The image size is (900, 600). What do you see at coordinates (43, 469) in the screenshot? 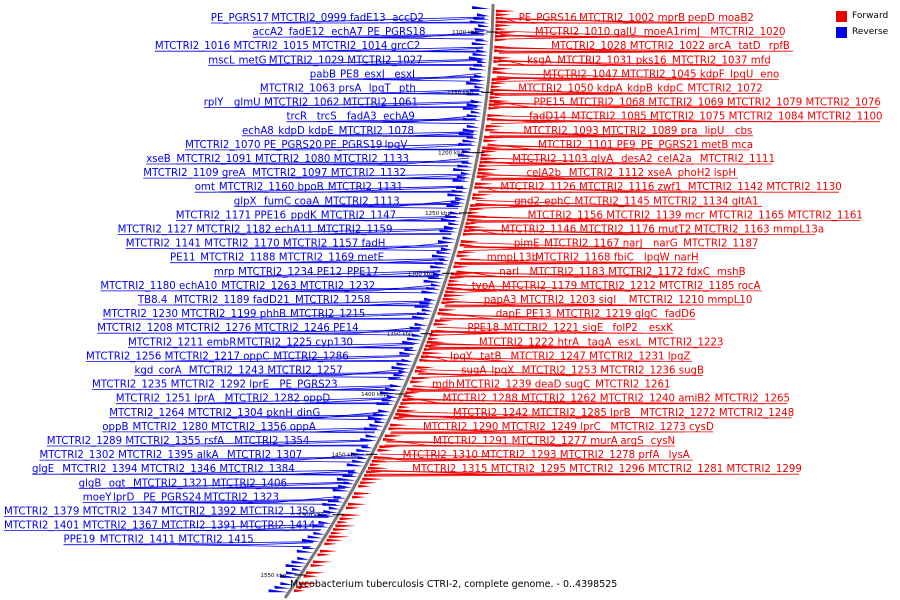
I see `reverse-gene-label: glgE` at bounding box center [43, 469].